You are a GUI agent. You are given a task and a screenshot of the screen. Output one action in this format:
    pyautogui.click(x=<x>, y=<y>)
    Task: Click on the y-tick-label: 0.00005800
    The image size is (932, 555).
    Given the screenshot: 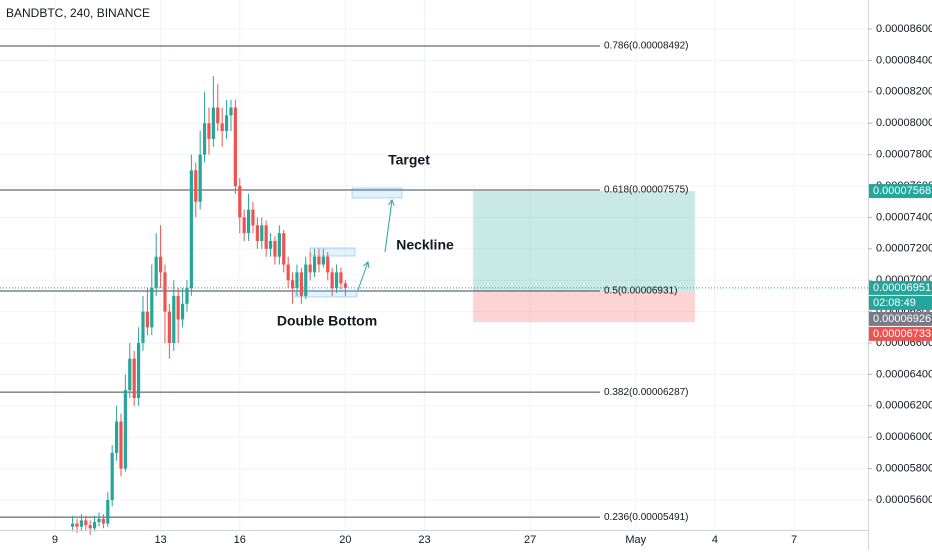 What is the action you would take?
    pyautogui.click(x=904, y=469)
    